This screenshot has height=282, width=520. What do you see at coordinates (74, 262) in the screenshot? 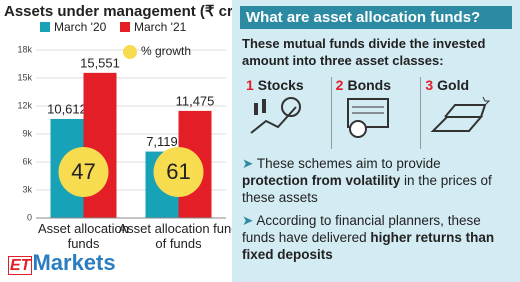
I see `logo-name: Markets` at bounding box center [74, 262].